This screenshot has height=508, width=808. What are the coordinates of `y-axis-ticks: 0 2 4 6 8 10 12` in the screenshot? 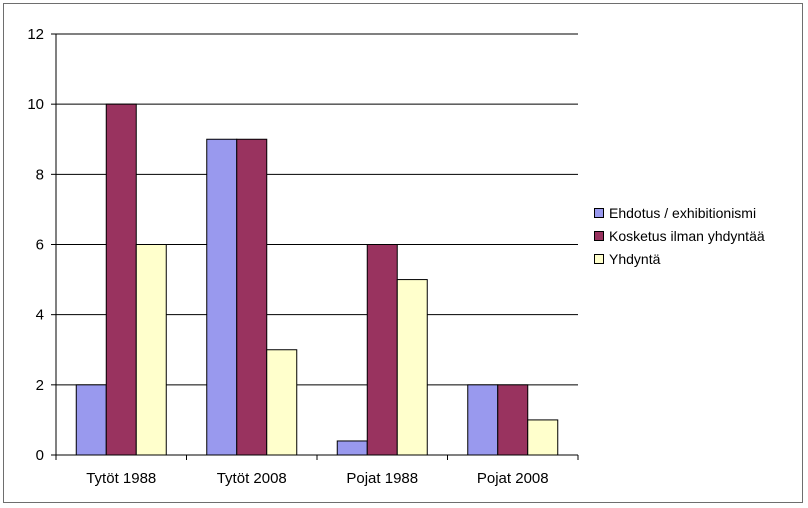 It's located at (41, 245).